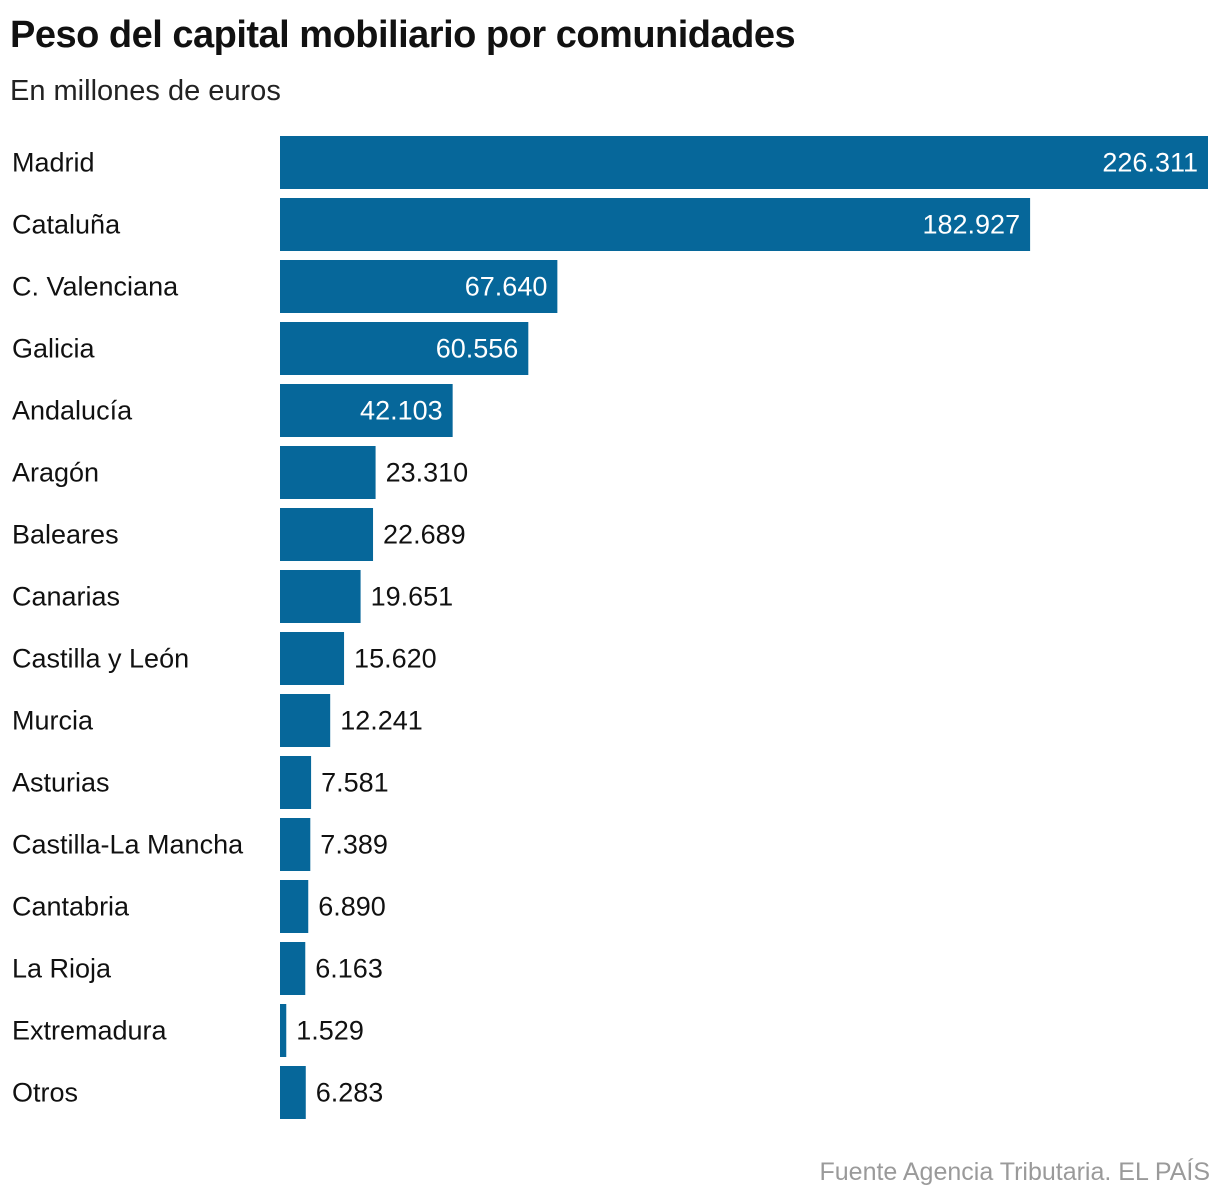 The width and height of the screenshot is (1220, 1204). What do you see at coordinates (330, 1031) in the screenshot?
I see `value-label: 1.529` at bounding box center [330, 1031].